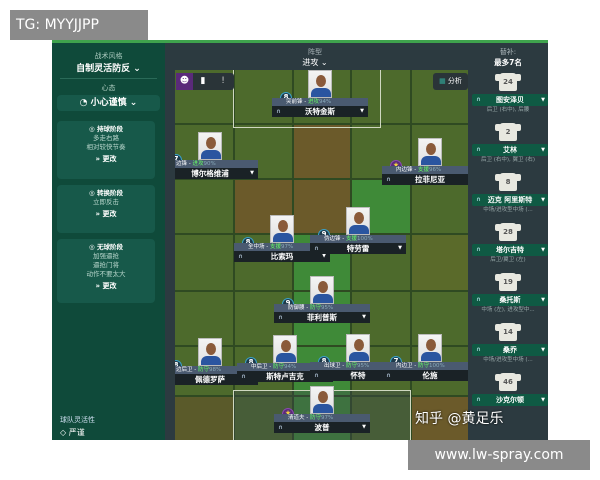  What do you see at coordinates (510, 300) in the screenshot?
I see `substitute-name: ∩ 桑托斯 ▼` at bounding box center [510, 300].